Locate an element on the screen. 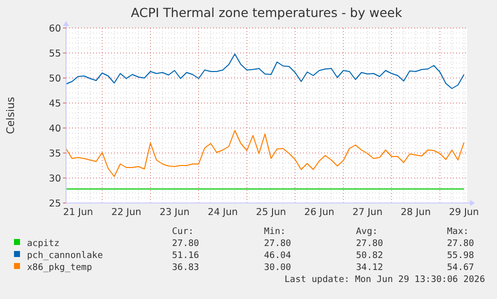  text: Last update: Mon Jun 29 13:30:06 2026 is located at coordinates (384, 280).